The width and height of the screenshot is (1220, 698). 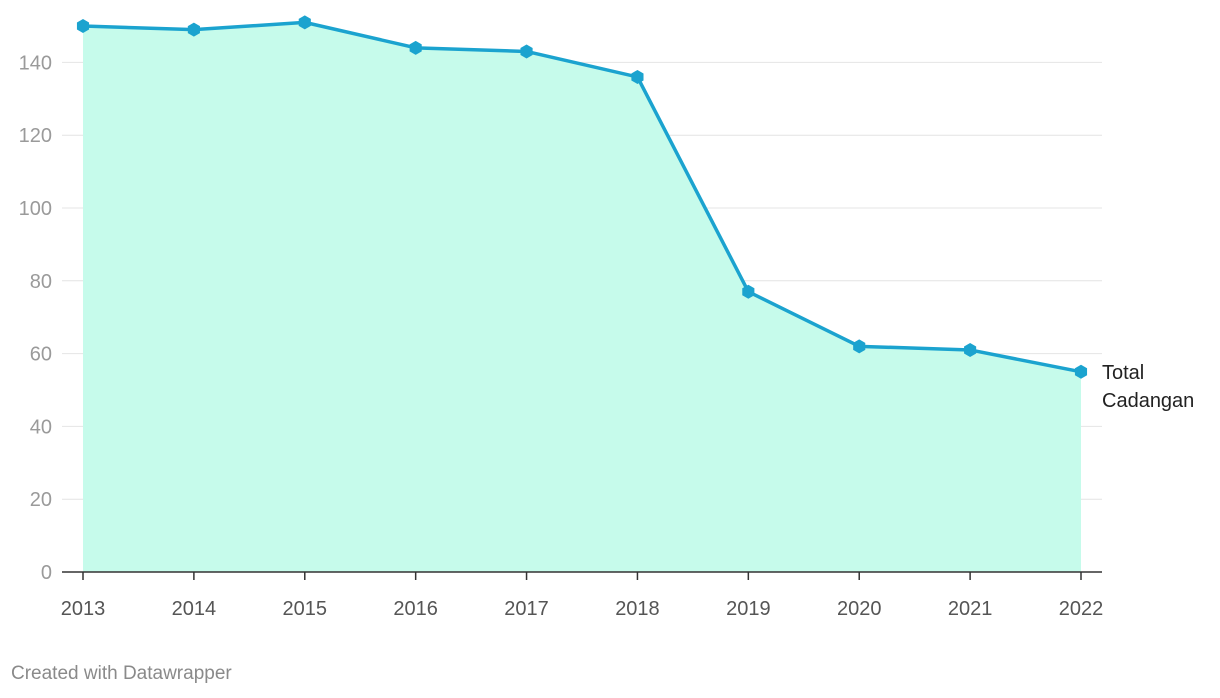 What do you see at coordinates (748, 609) in the screenshot?
I see `x-tick-label: 2019` at bounding box center [748, 609].